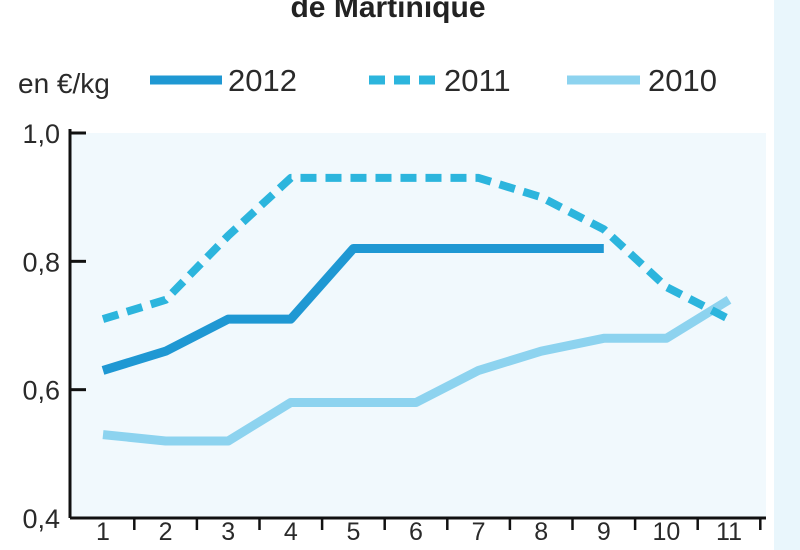 This screenshot has height=550, width=800. I want to click on x-tick-label: 10, so click(666, 532).